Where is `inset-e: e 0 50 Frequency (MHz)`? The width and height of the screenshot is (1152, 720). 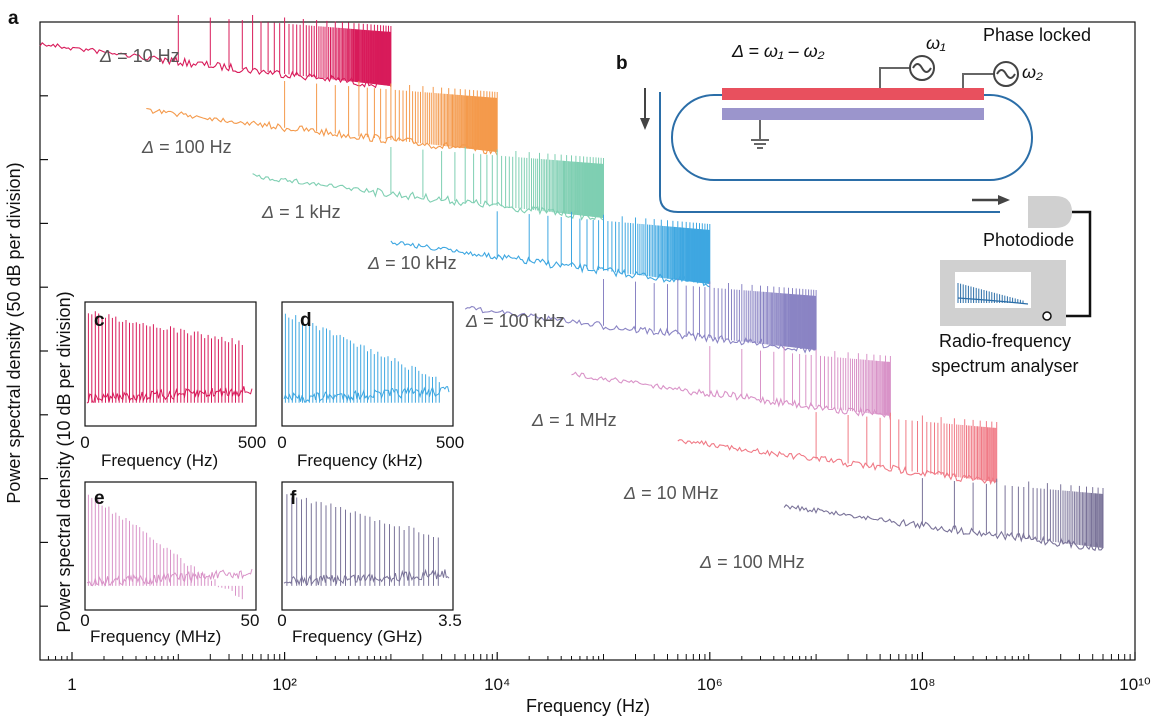
inset-e: e 0 50 Frequency (MHz) is located at coordinates (170, 563).